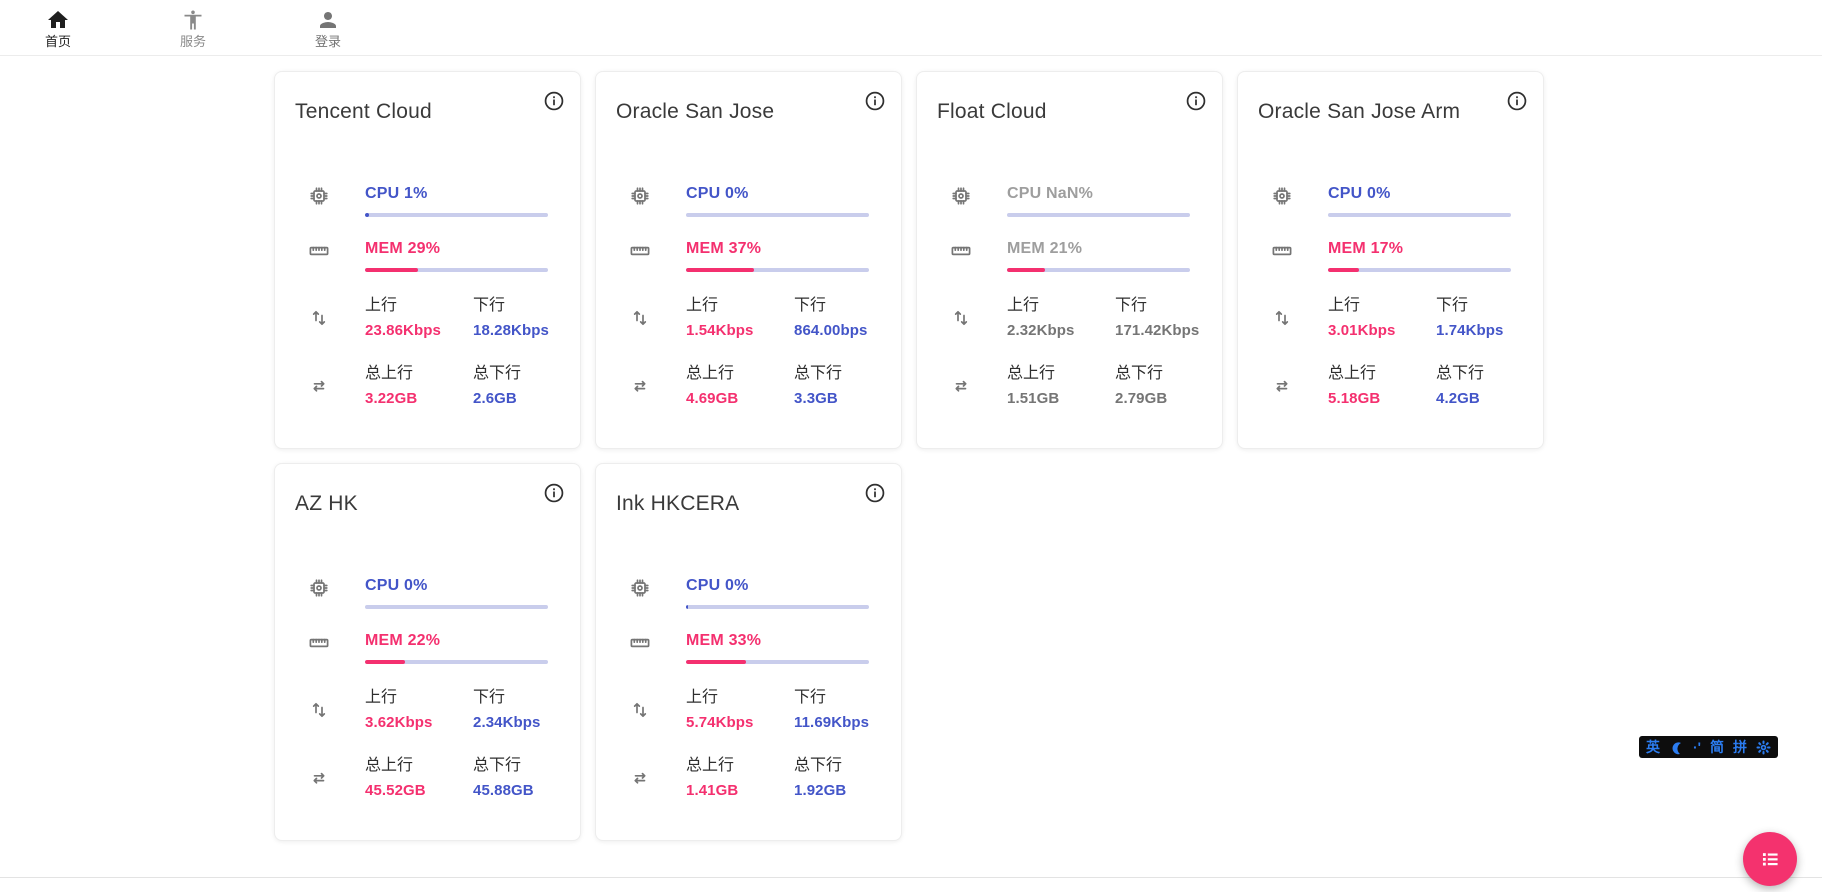 This screenshot has width=1822, height=892. I want to click on ime-punctuation: ·', so click(1697, 747).